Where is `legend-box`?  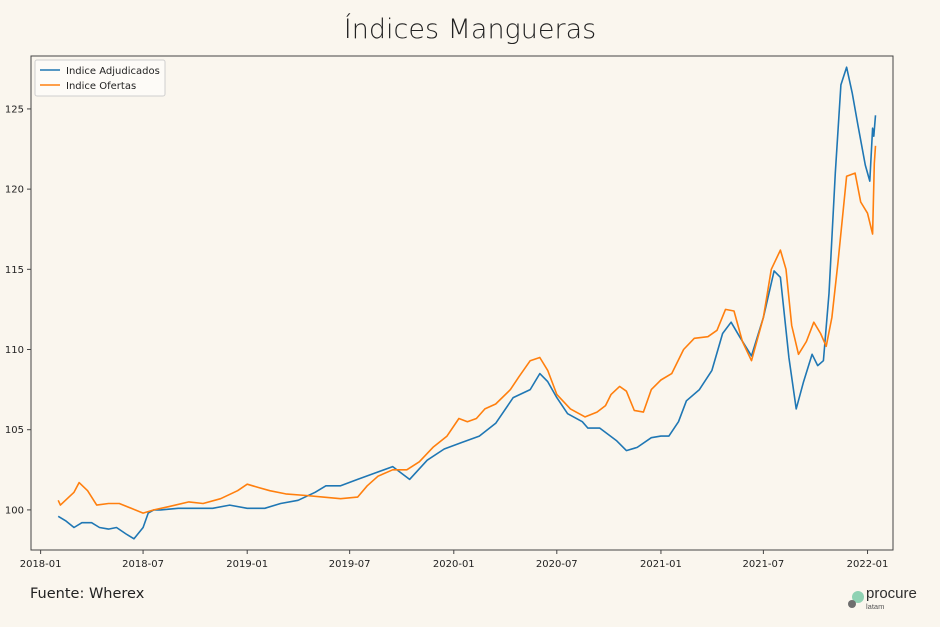
legend-box is located at coordinates (100, 78).